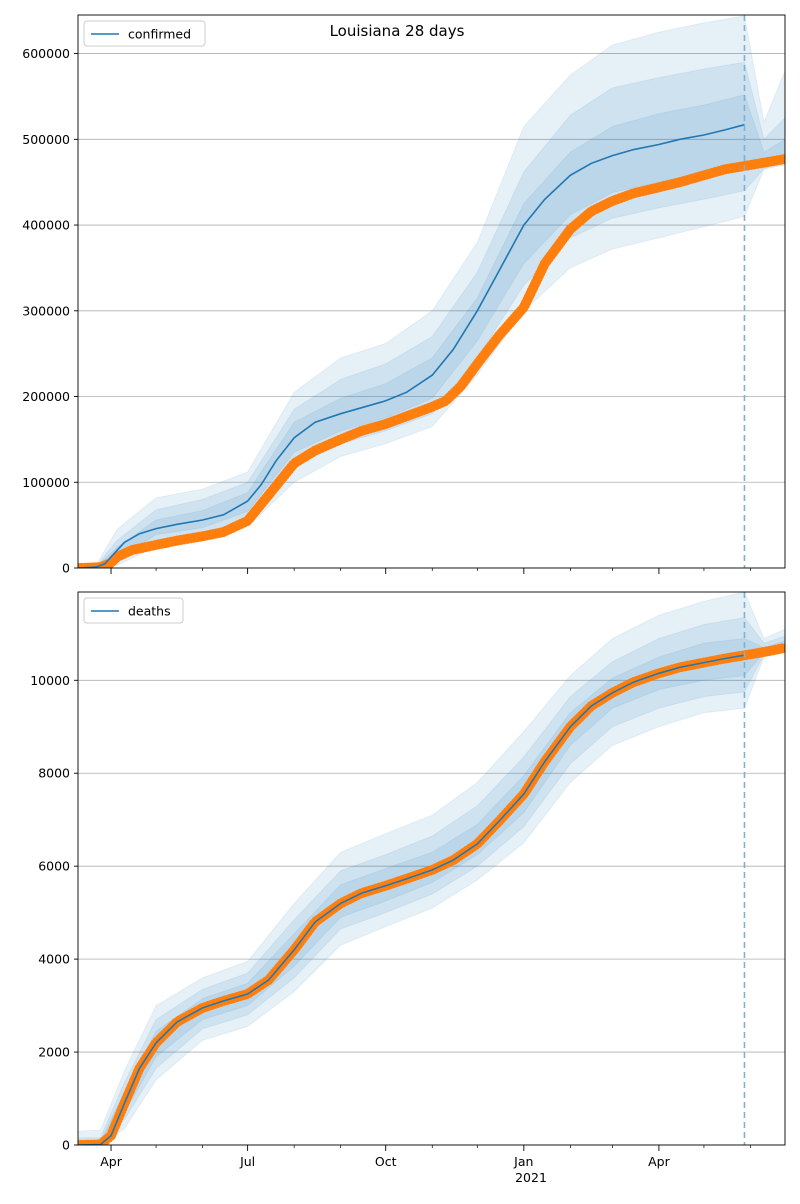 This screenshot has height=1204, width=800. What do you see at coordinates (46, 482) in the screenshot?
I see `y-tick-label: 100000` at bounding box center [46, 482].